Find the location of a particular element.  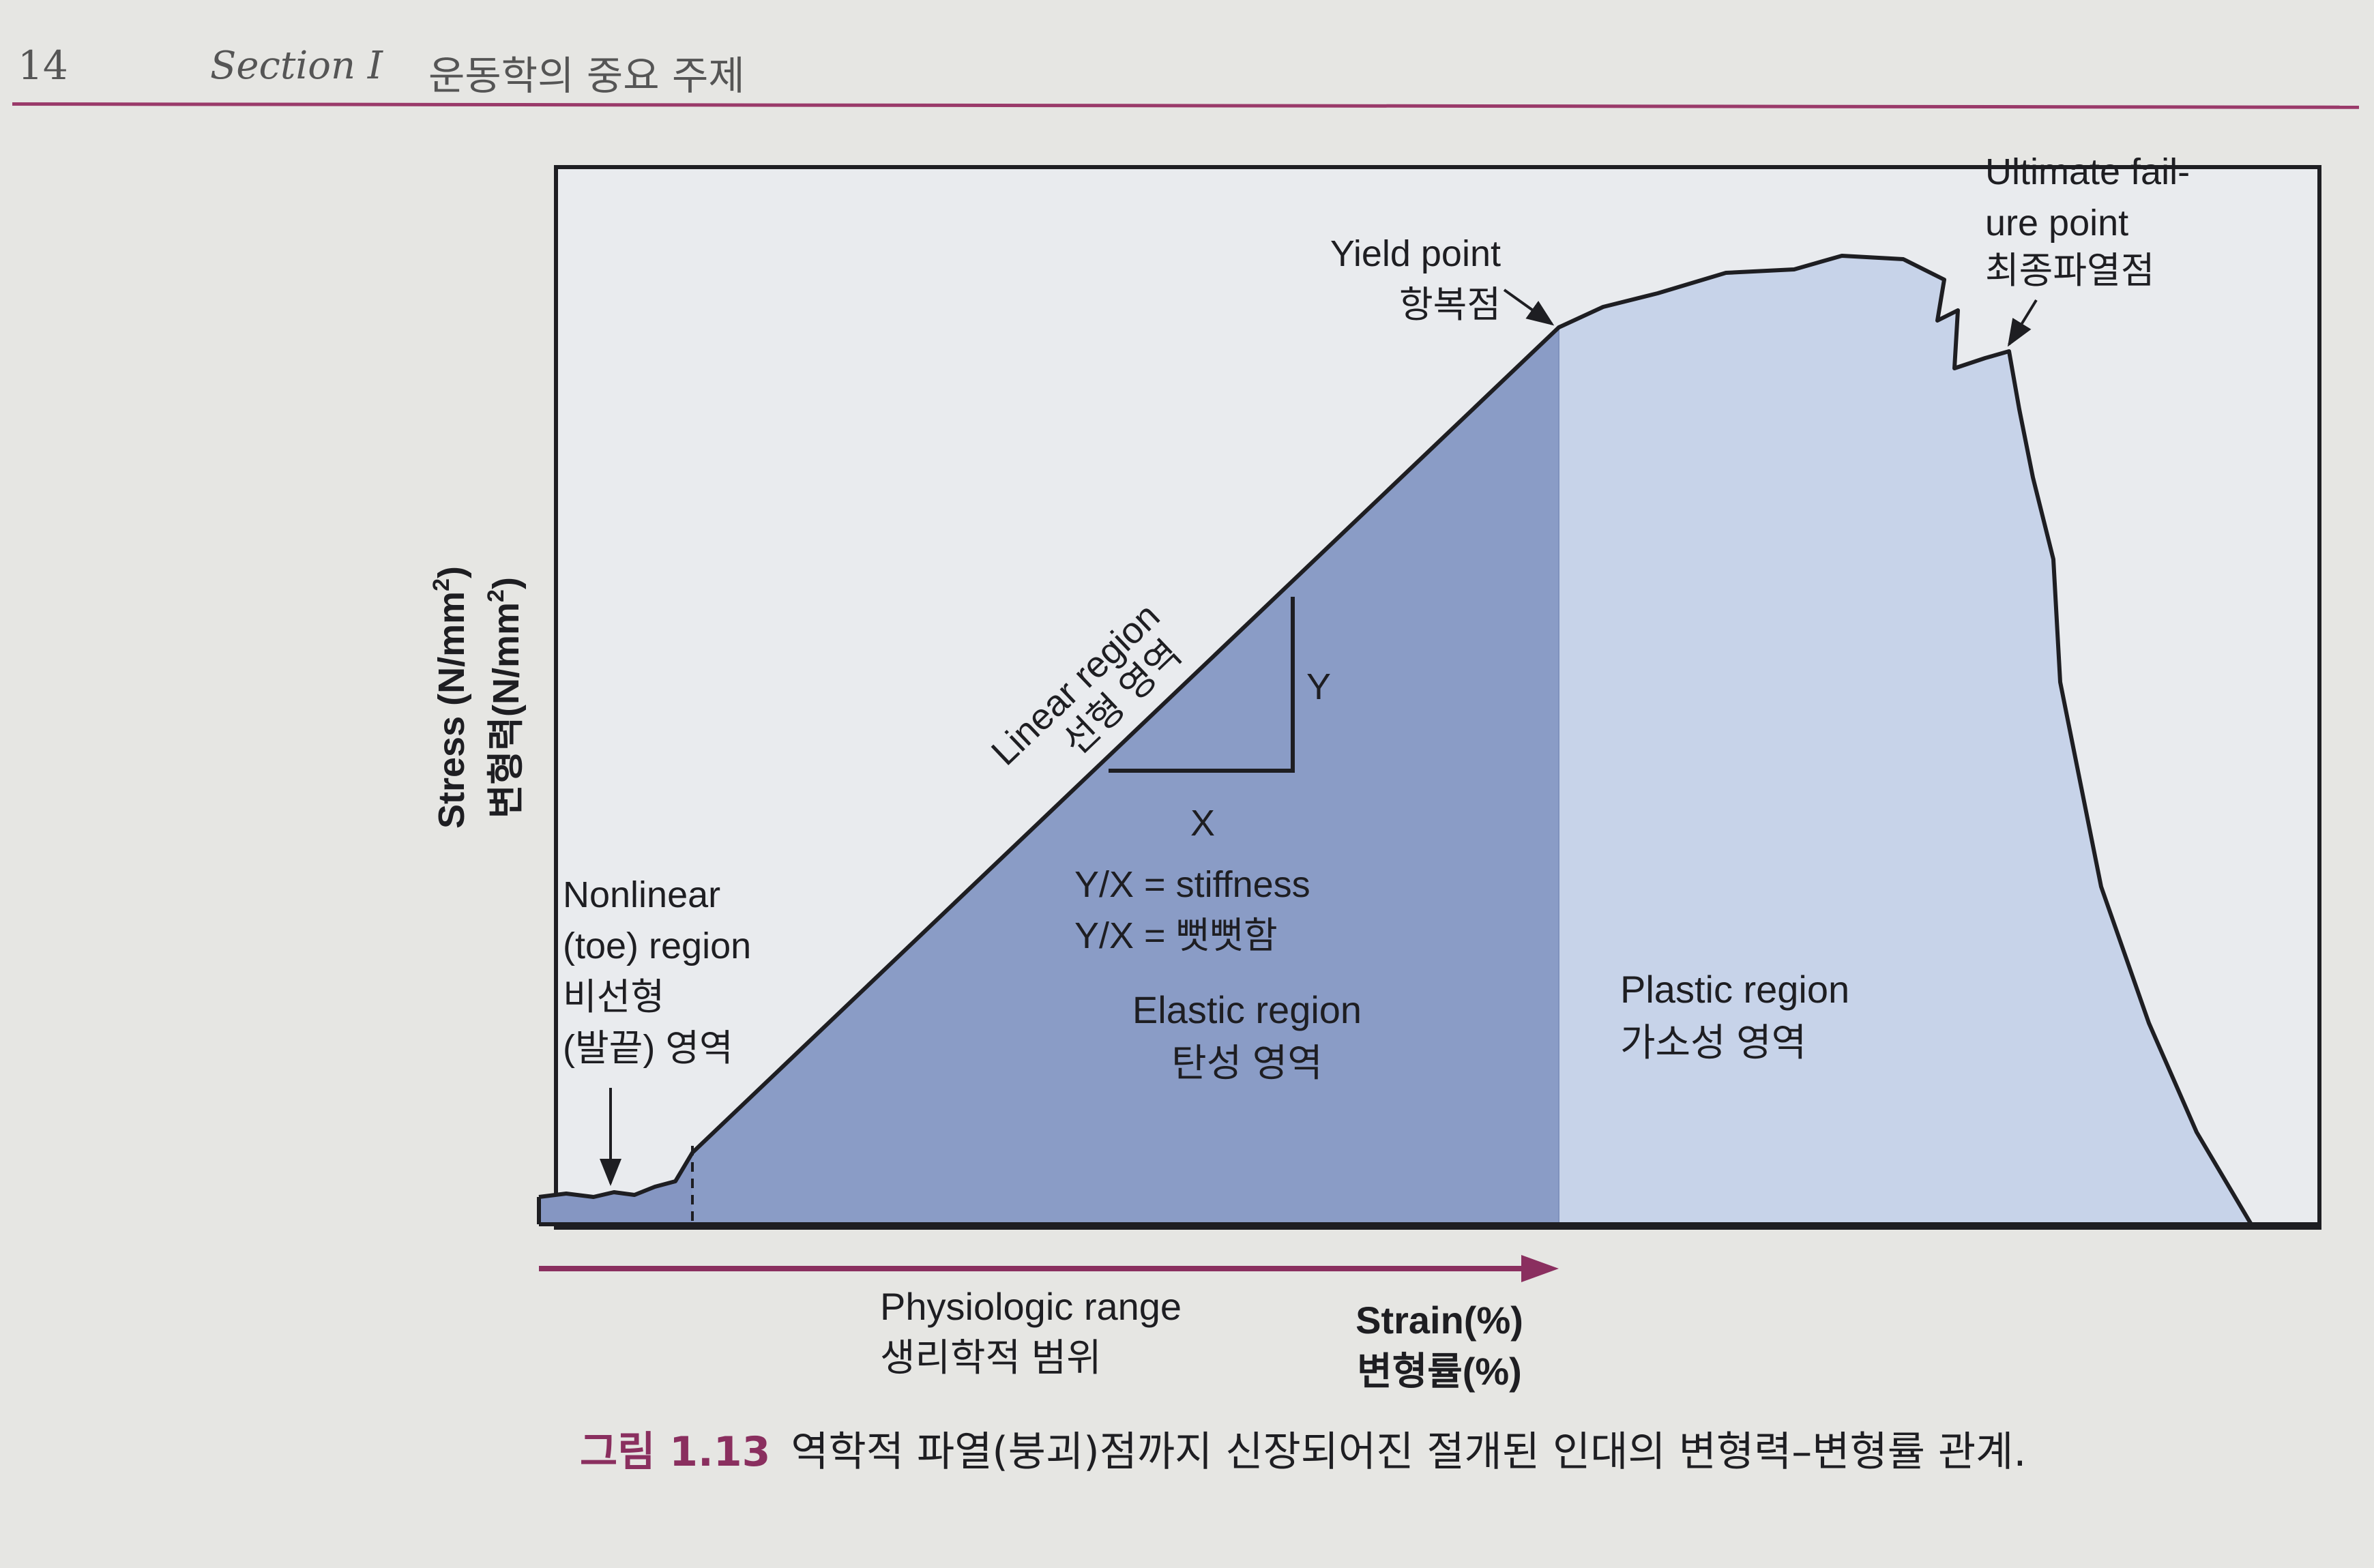

x-axis-label-ko: 변형률(%) is located at coordinates (1439, 1371).